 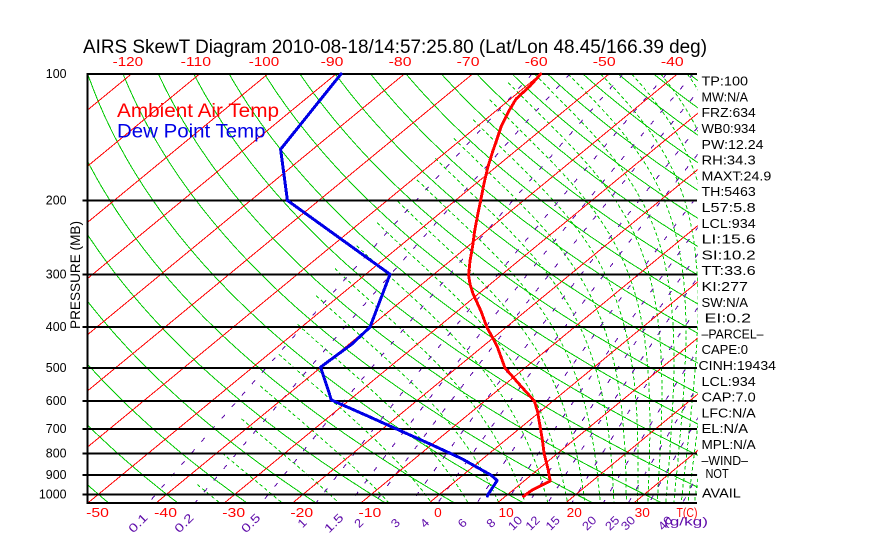 What do you see at coordinates (687, 513) in the screenshot?
I see `svg-text: T(C)` at bounding box center [687, 513].